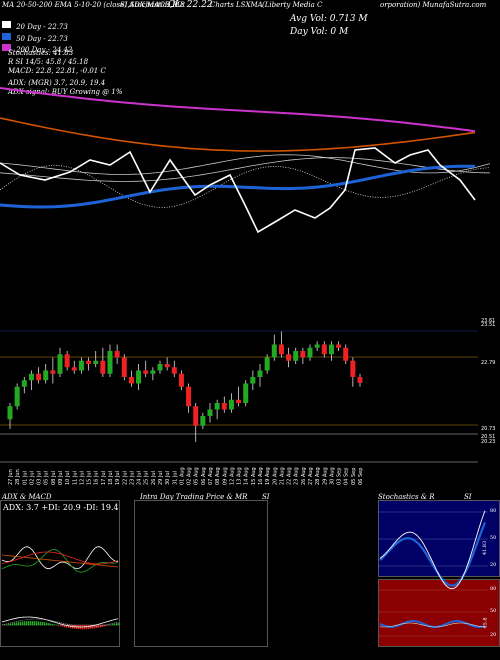  I want to click on price-level-label: 22.79, so click(488, 363).